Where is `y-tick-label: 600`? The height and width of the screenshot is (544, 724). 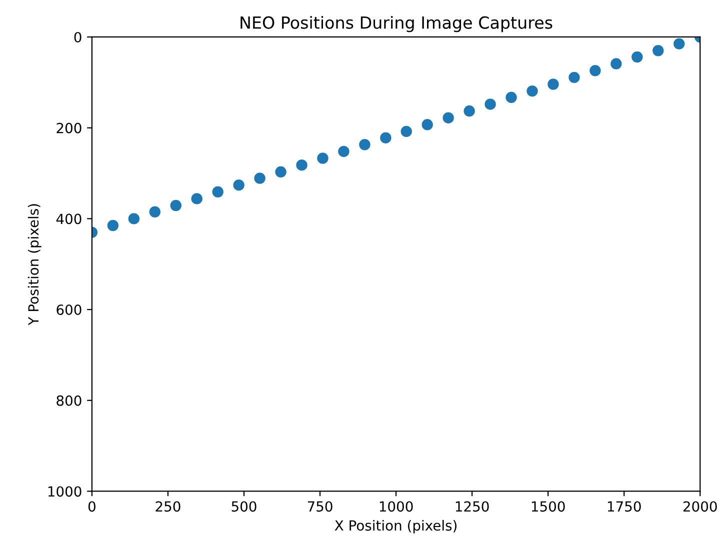
y-tick-label: 600 is located at coordinates (69, 310).